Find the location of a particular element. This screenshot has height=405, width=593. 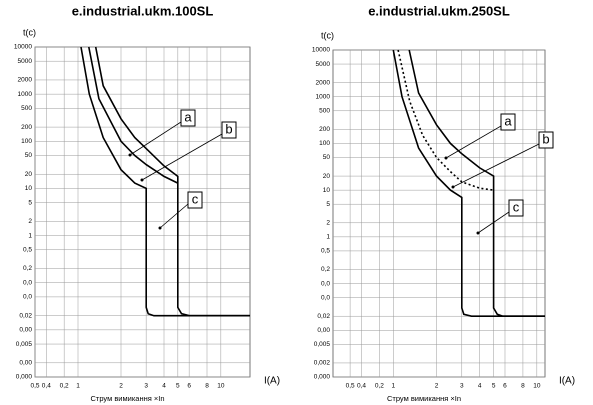

x-tick-label: 0,2 is located at coordinates (379, 386).